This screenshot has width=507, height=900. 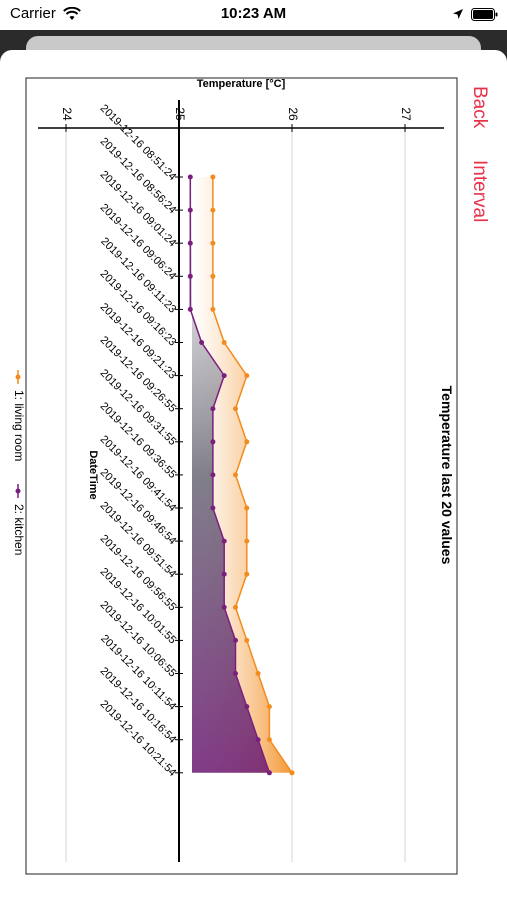 What do you see at coordinates (19, 529) in the screenshot?
I see `legend-label: 2: kitchen` at bounding box center [19, 529].